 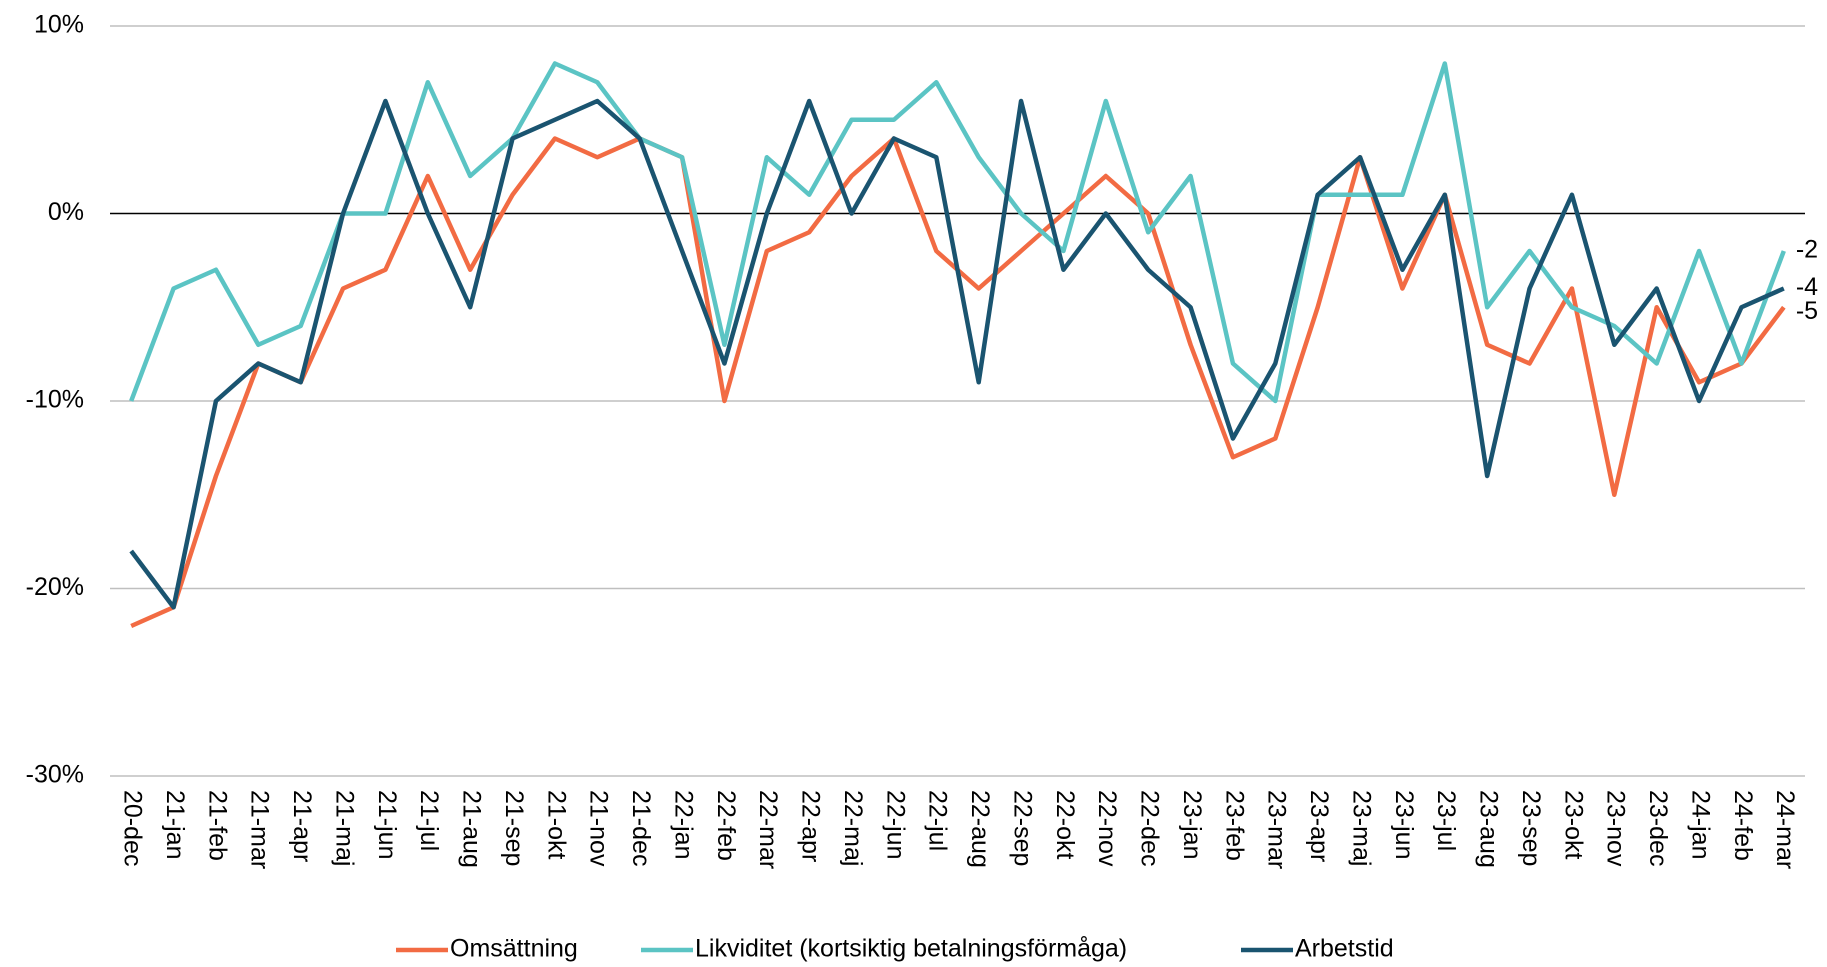 What do you see at coordinates (514, 949) in the screenshot?
I see `legend-label: Omsättning` at bounding box center [514, 949].